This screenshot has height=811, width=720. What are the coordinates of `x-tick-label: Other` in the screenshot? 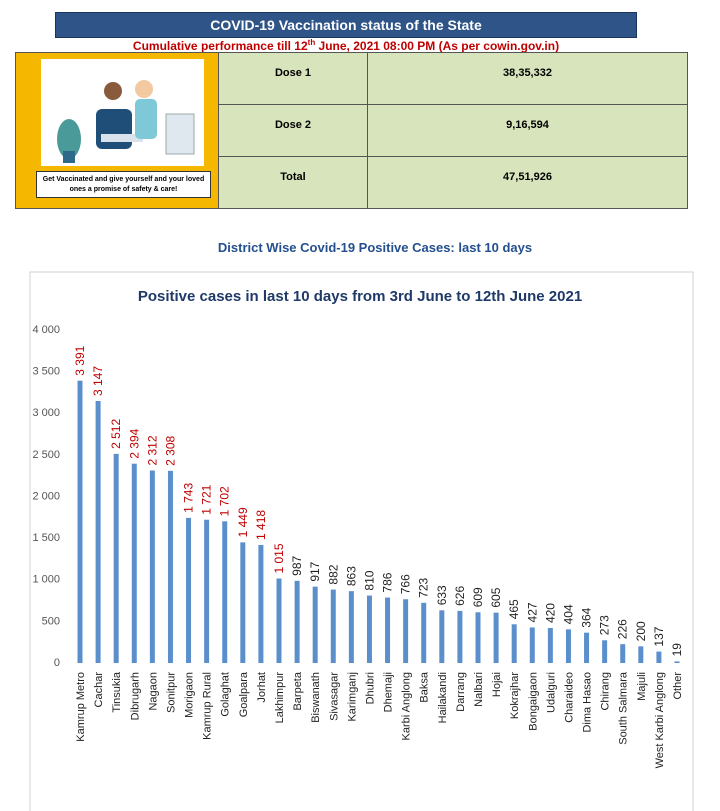 It's located at (678, 686).